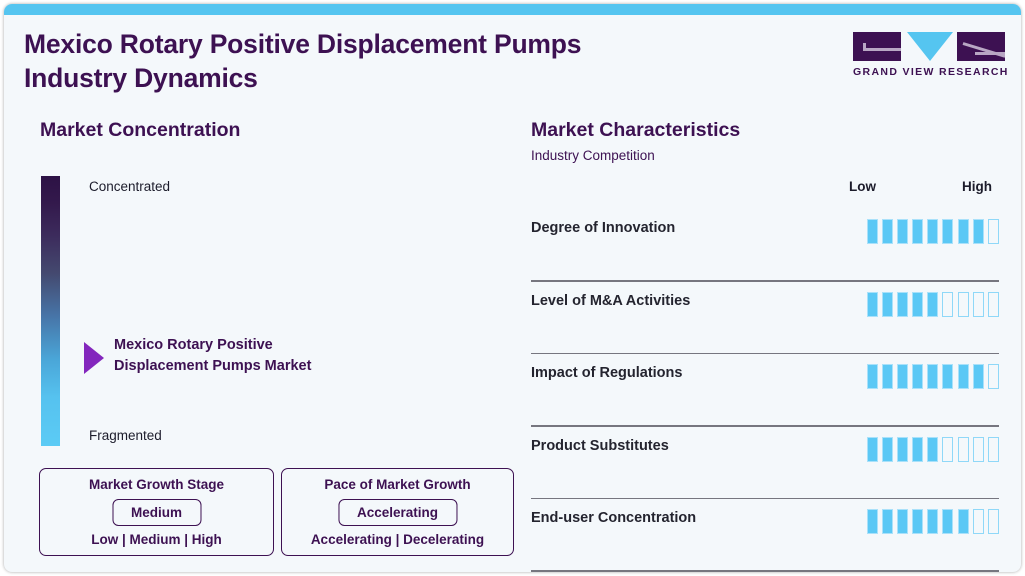 The width and height of the screenshot is (1025, 576). I want to click on characteristic-label: Product Substitutes, so click(600, 445).